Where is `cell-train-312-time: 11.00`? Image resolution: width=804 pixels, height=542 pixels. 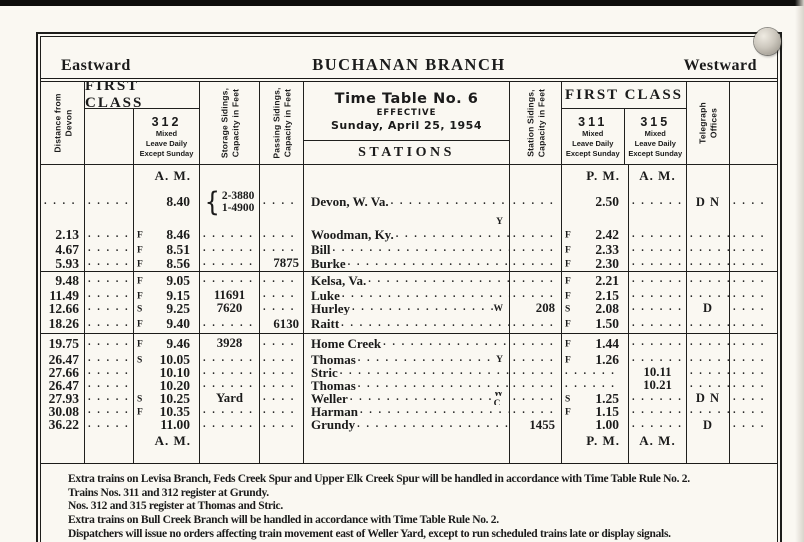
cell-train-312-time: 11.00 is located at coordinates (167, 425).